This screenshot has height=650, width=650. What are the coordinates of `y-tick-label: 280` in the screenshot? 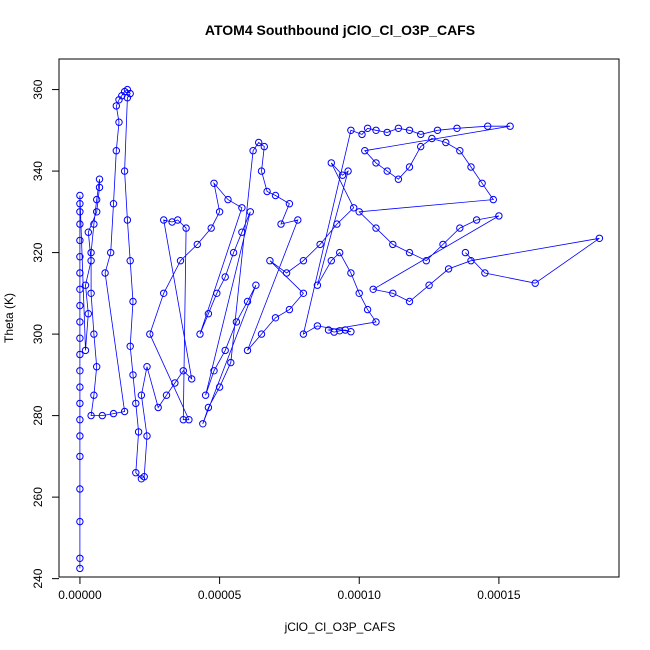 It's located at (38, 415).